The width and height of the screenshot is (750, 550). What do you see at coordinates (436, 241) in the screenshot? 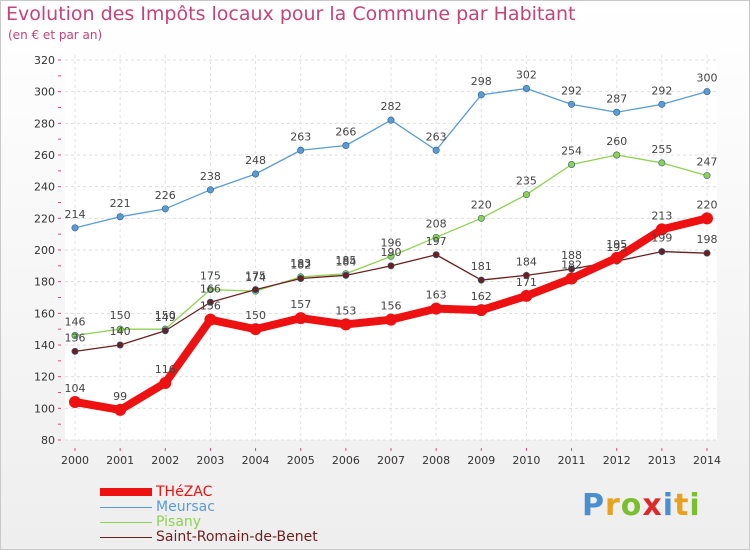
I see `data-label: 197` at bounding box center [436, 241].